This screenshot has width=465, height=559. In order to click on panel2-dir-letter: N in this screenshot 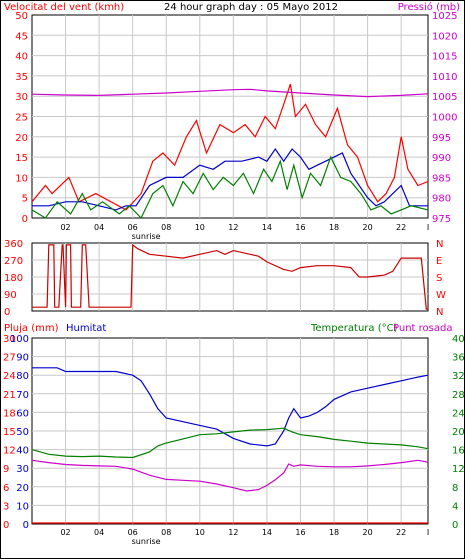, I will do `click(439, 312)`.